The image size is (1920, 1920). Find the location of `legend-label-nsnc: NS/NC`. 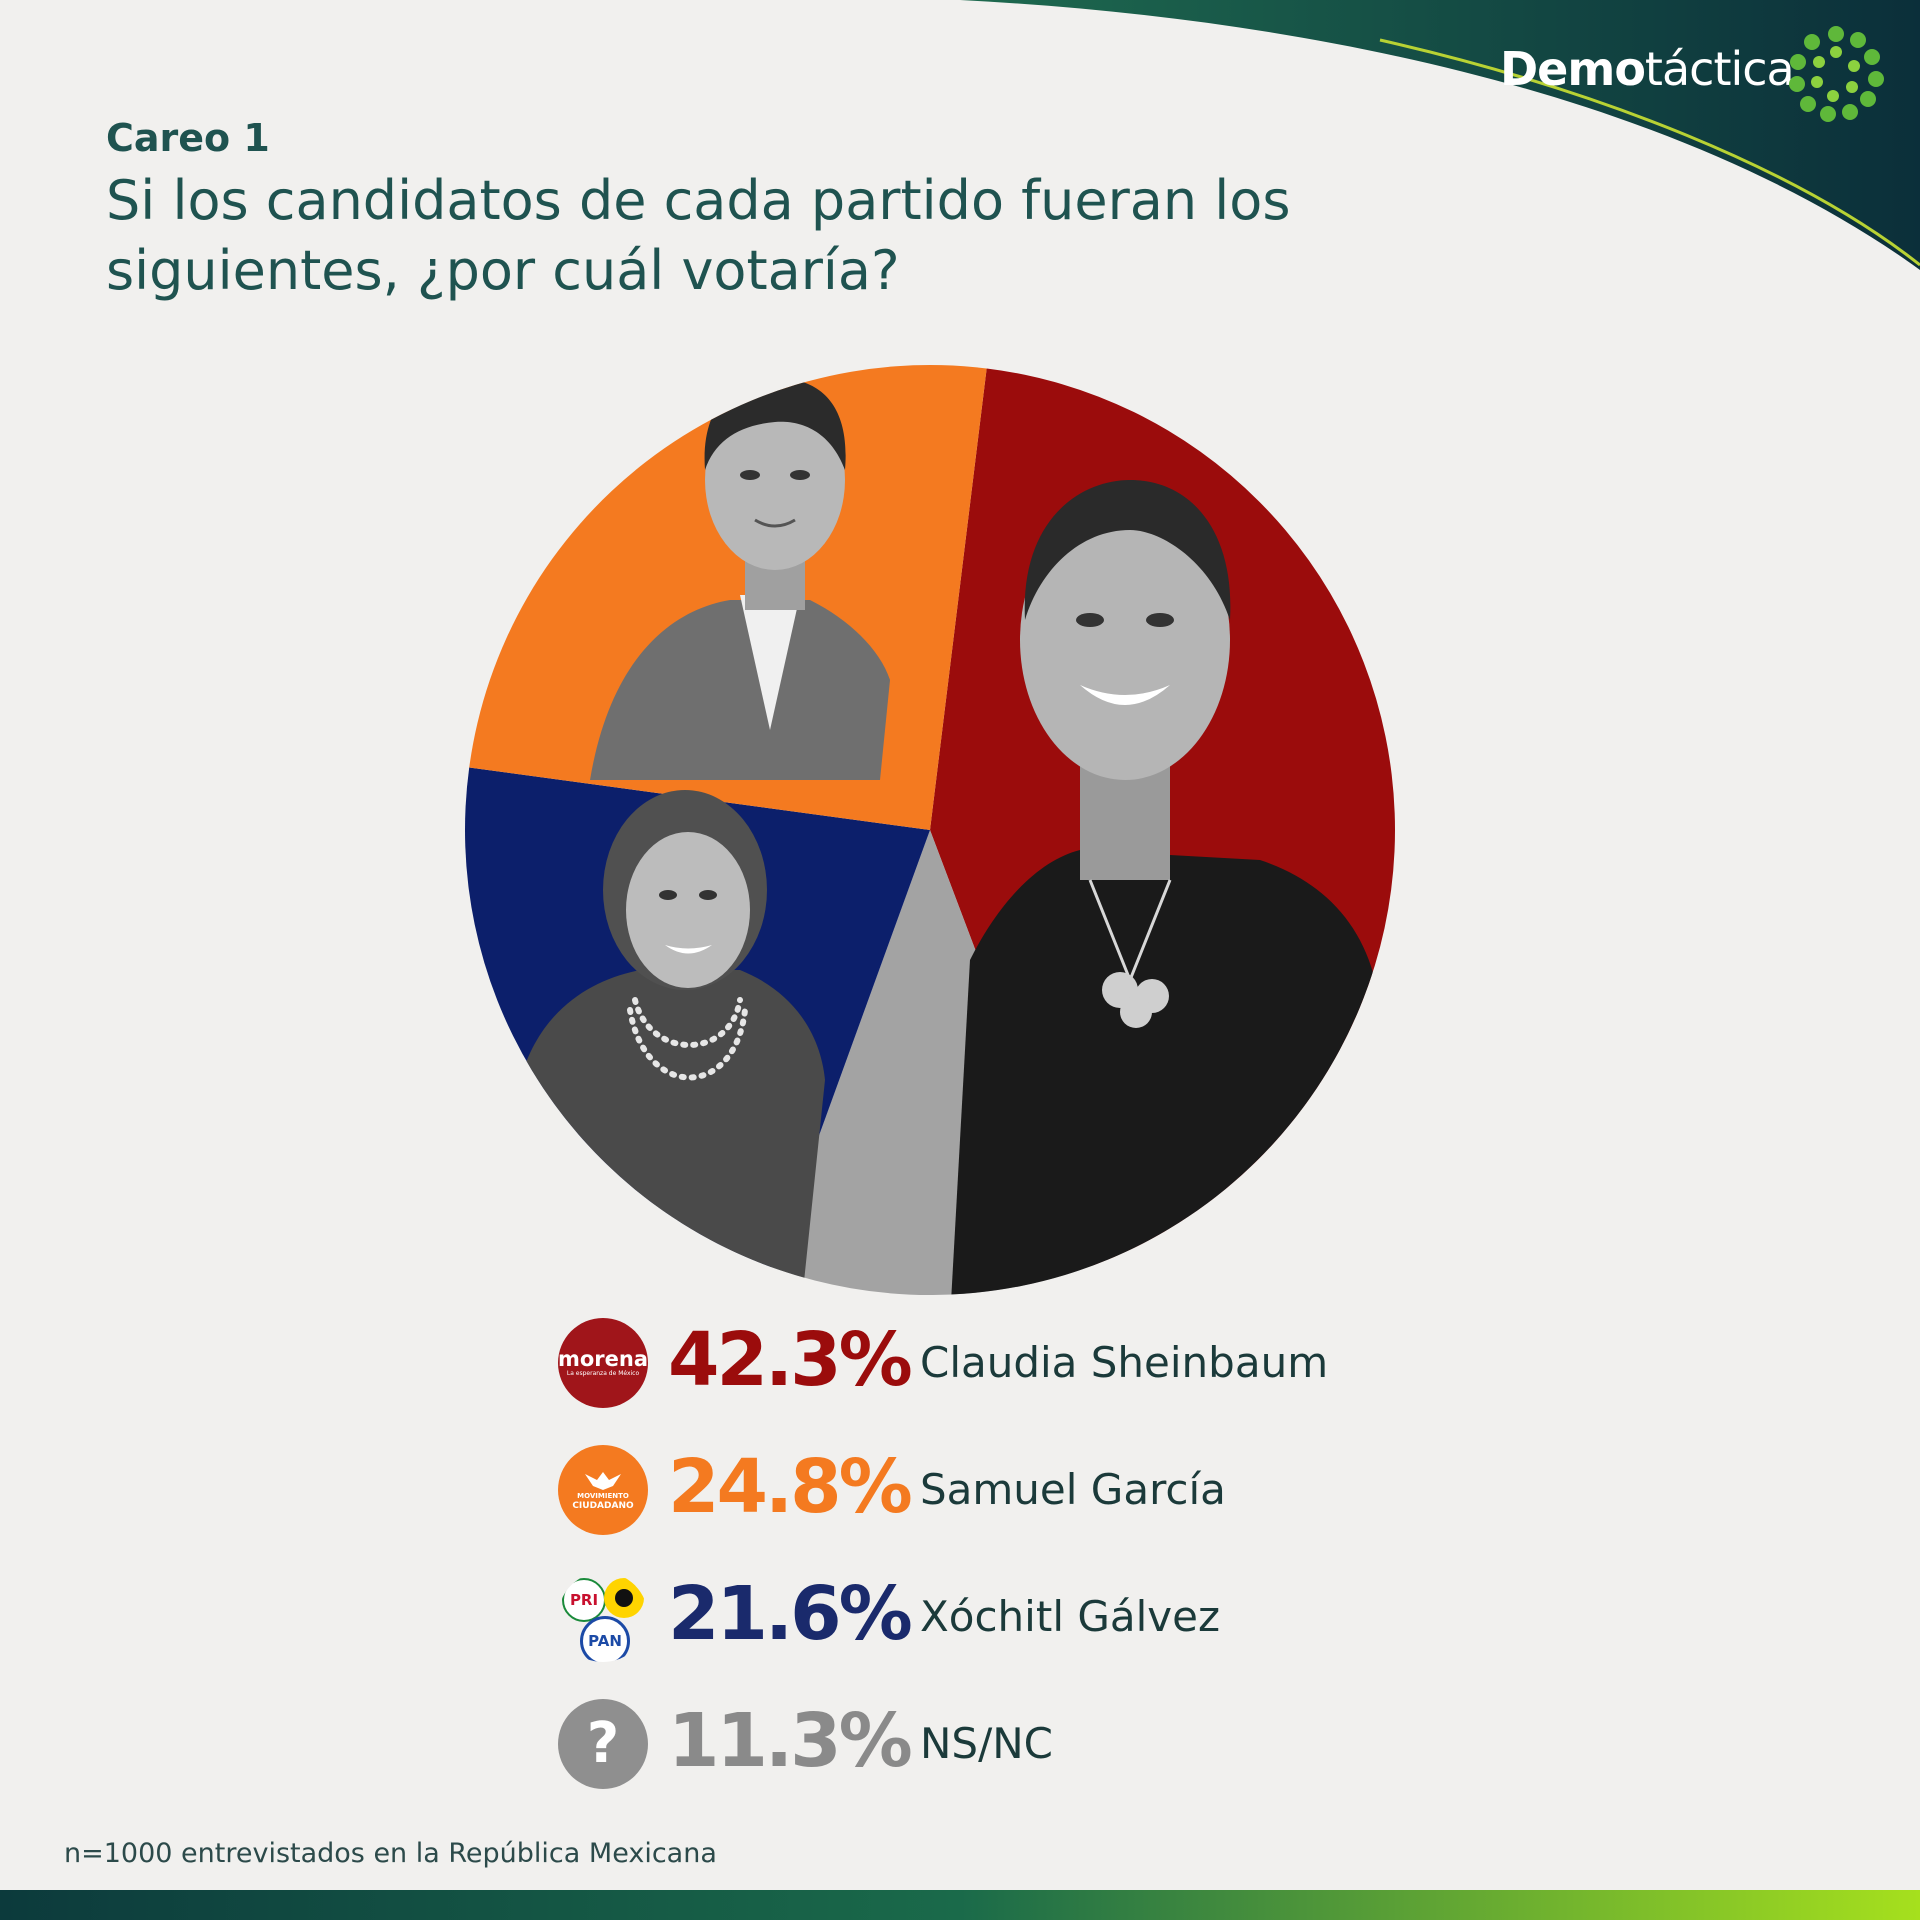

legend-label-nsnc: NS/NC is located at coordinates (986, 1743).